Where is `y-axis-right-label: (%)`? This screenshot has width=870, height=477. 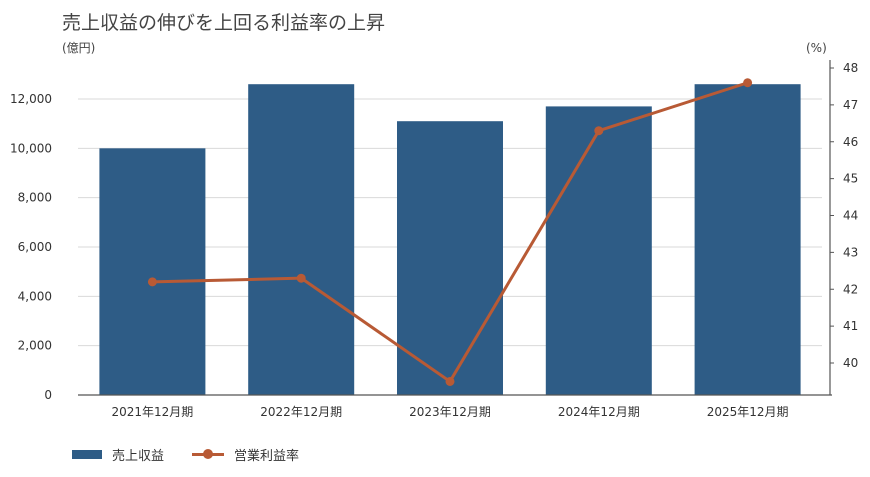
y-axis-right-label: (%) is located at coordinates (816, 48).